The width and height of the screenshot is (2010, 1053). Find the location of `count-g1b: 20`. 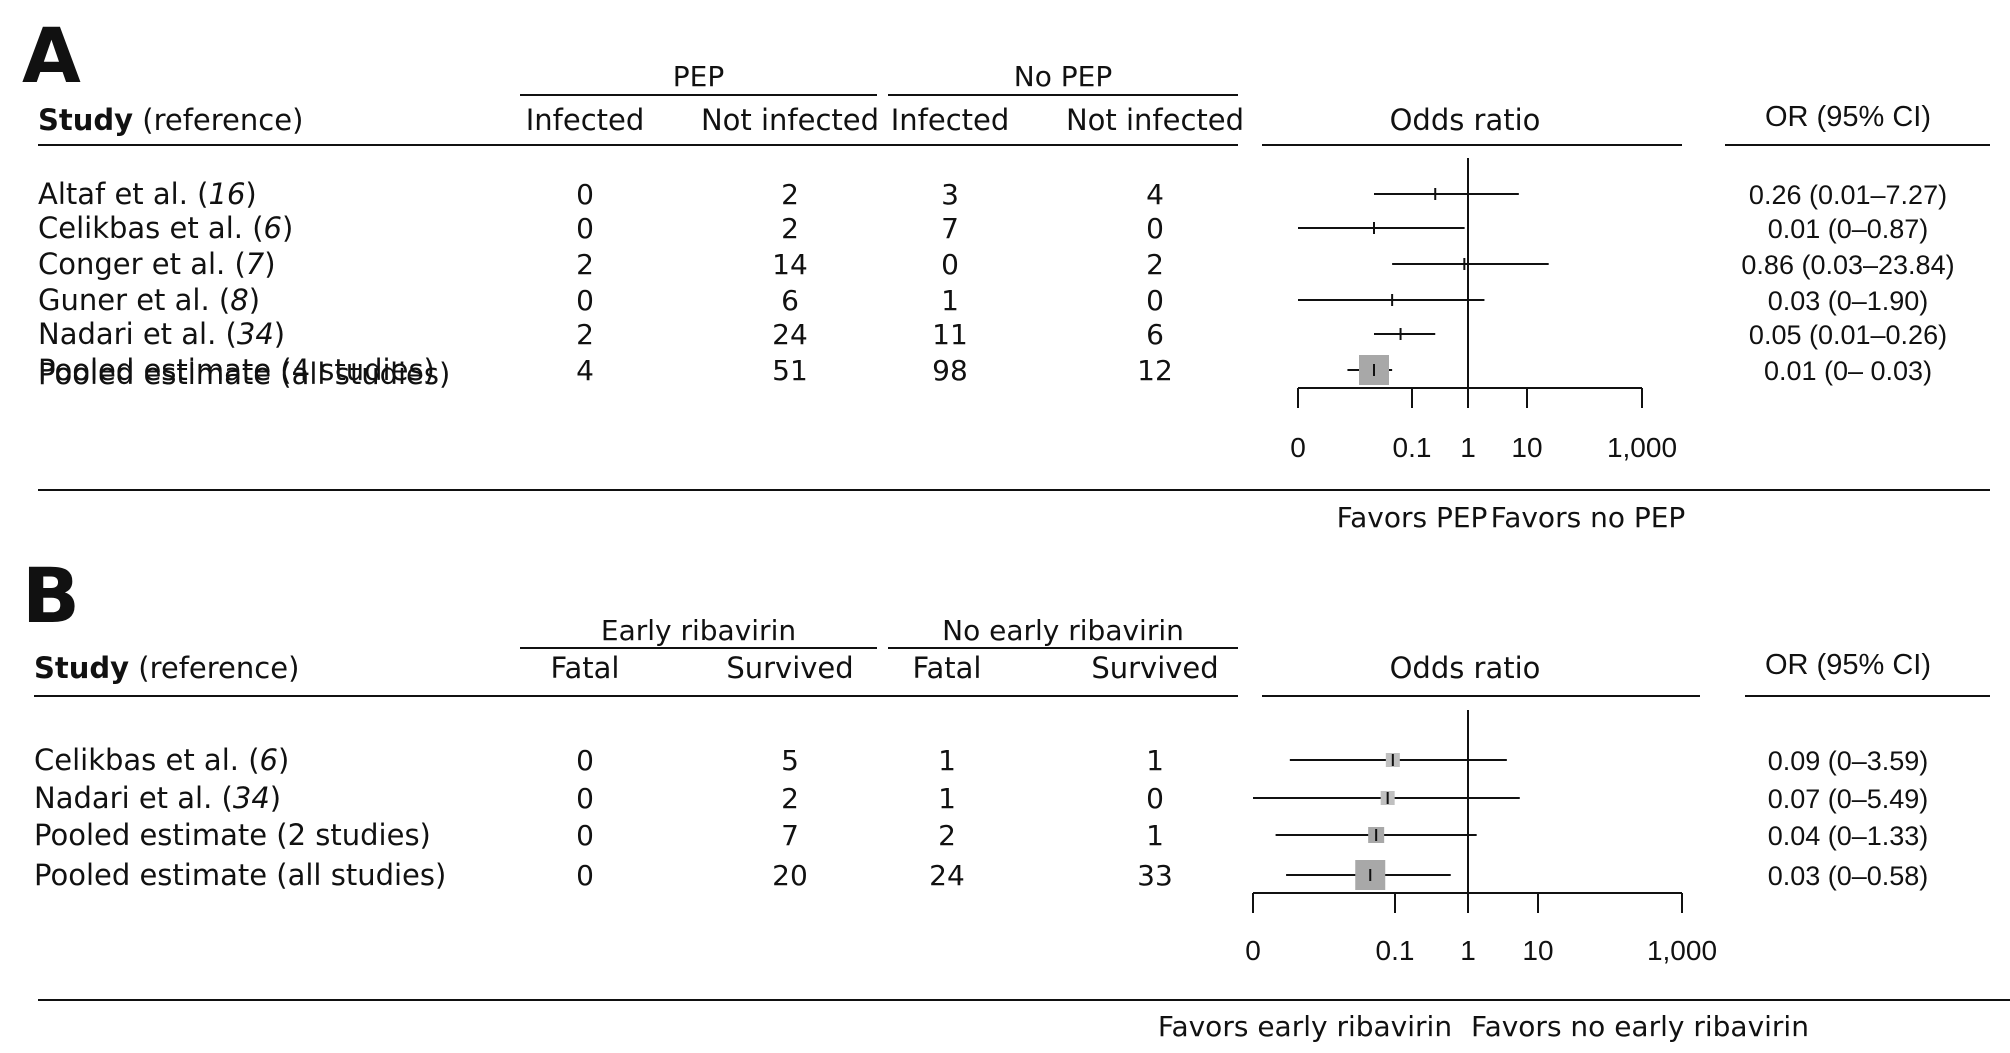

count-g1b: 20 is located at coordinates (790, 875).